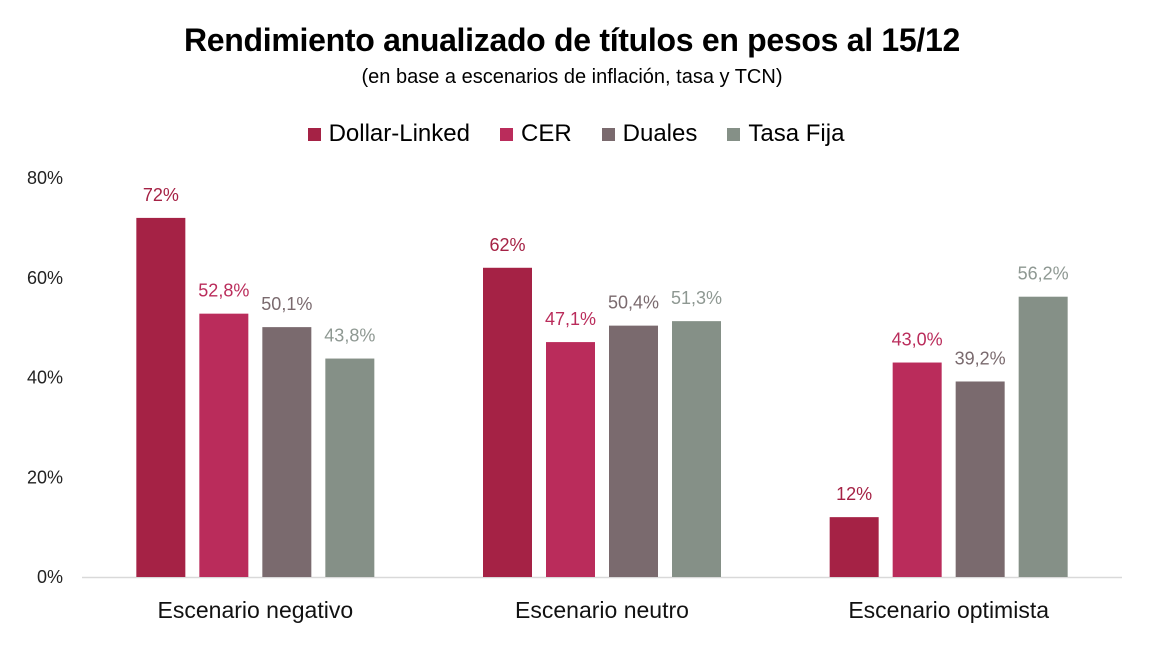  I want to click on y-tick-label: 20%, so click(45, 477).